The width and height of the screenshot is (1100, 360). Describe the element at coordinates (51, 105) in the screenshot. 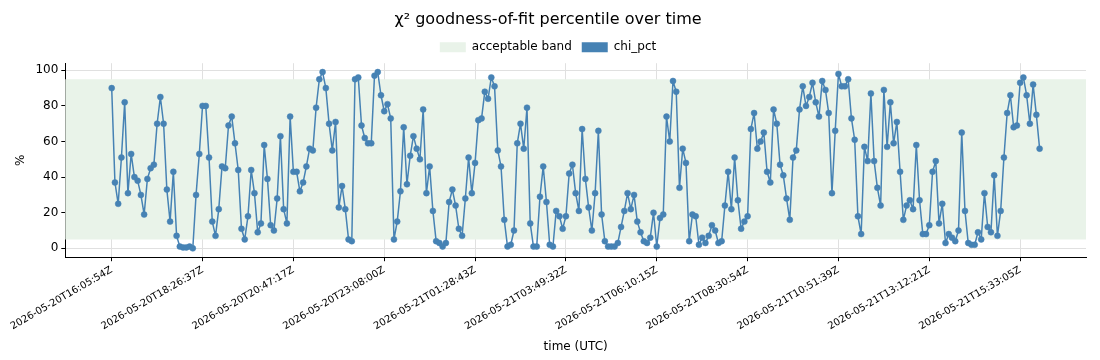

I see `y-tick-label: 80` at that location.